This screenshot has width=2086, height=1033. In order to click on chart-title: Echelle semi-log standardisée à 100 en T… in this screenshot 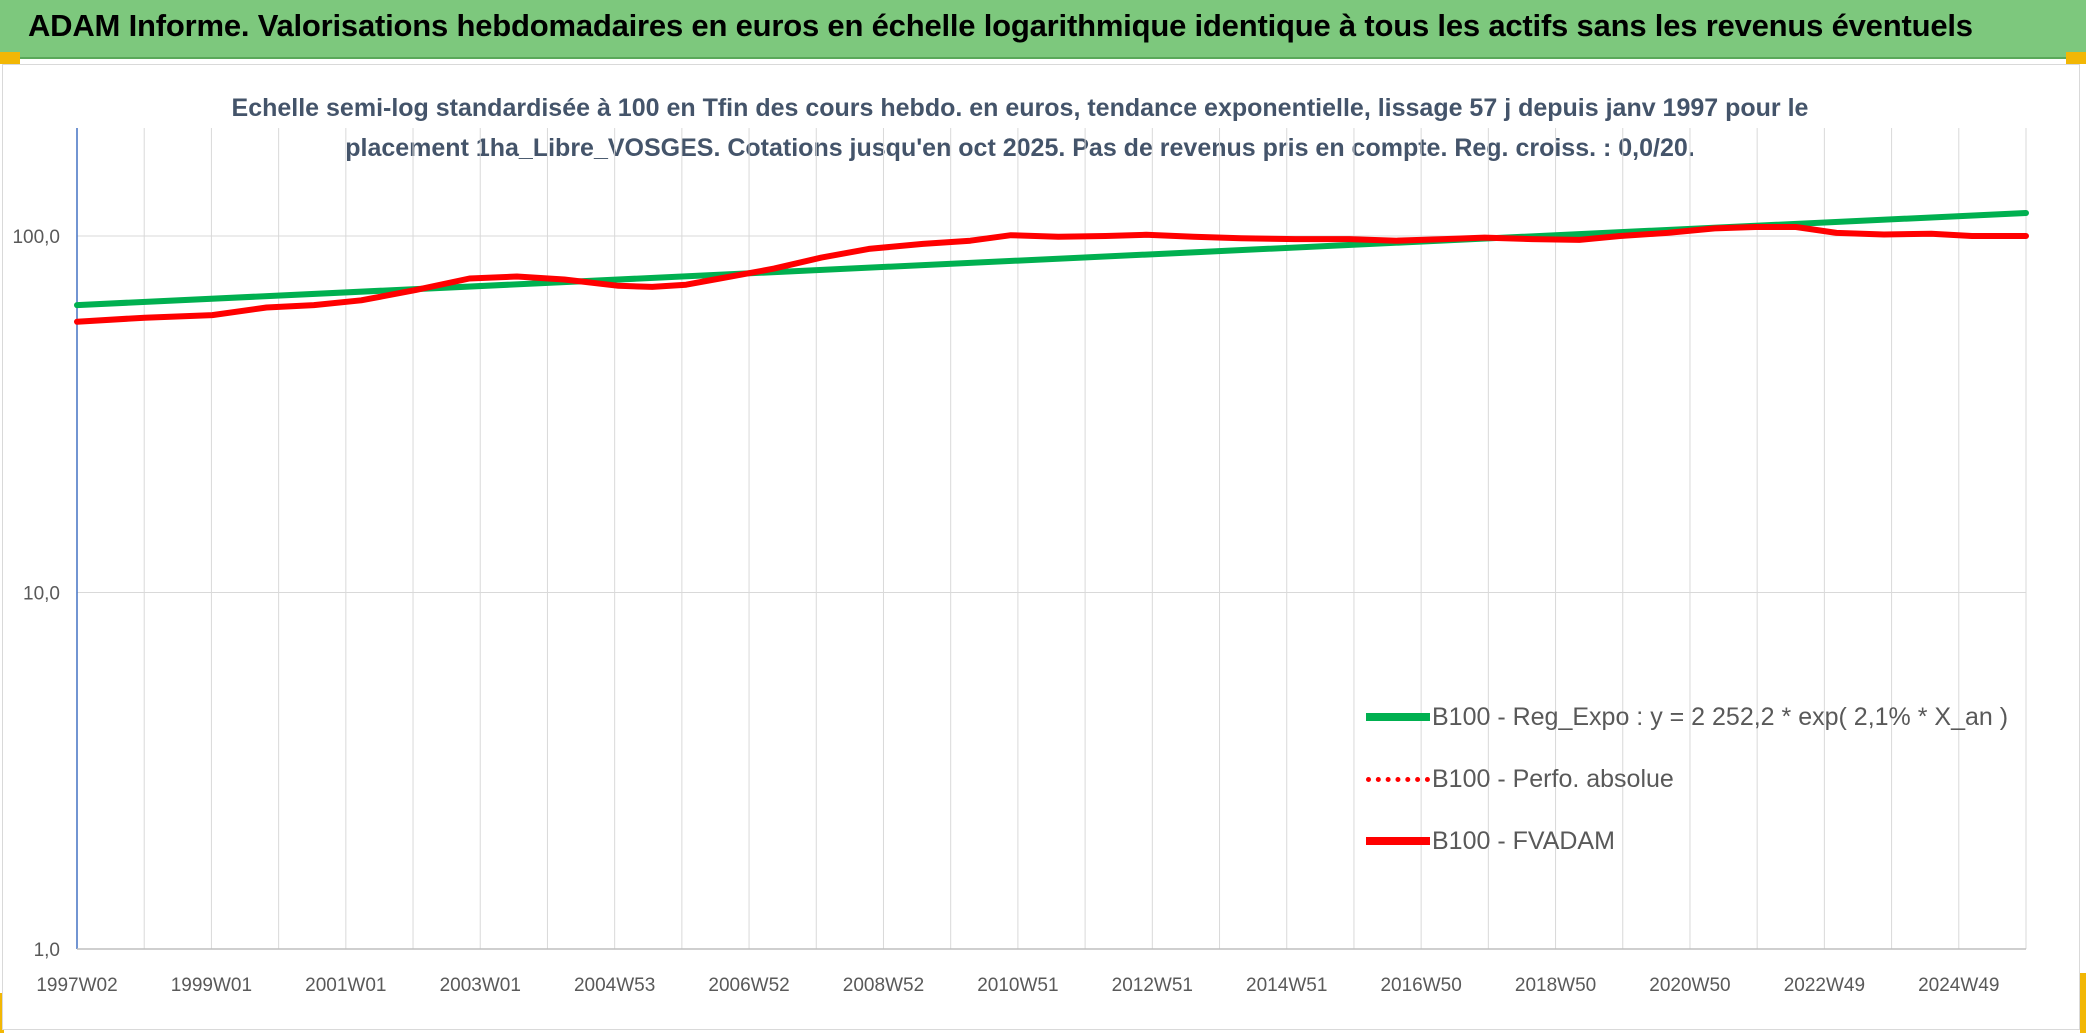, I will do `click(1020, 128)`.